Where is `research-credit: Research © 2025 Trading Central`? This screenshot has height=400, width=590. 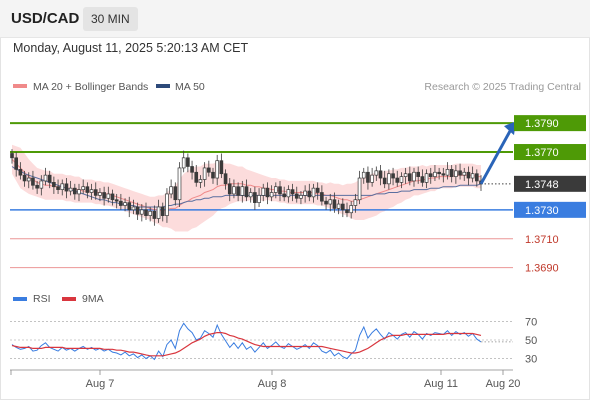 research-credit: Research © 2025 Trading Central is located at coordinates (502, 87).